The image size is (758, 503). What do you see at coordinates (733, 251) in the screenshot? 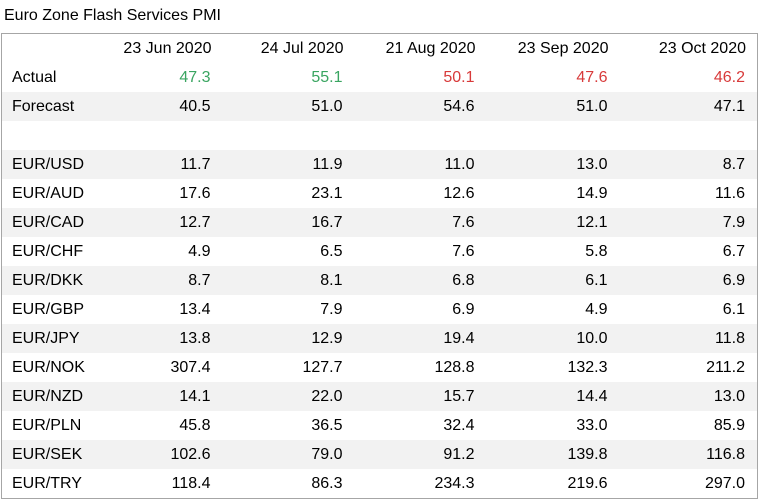
I see `pair-value: 6.7` at bounding box center [733, 251].